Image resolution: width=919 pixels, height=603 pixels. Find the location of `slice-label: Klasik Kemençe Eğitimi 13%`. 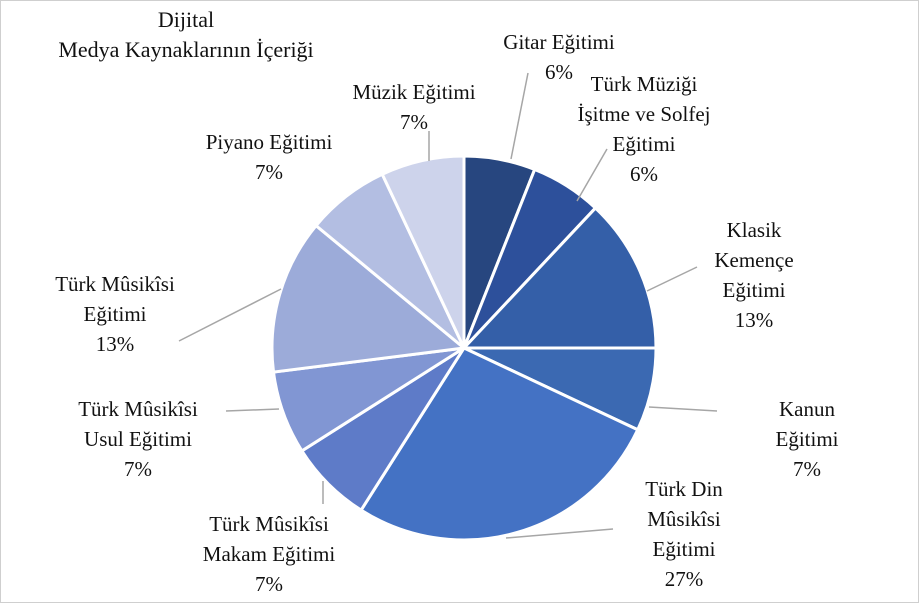

slice-label: Klasik Kemençe Eğitimi 13% is located at coordinates (753, 275).